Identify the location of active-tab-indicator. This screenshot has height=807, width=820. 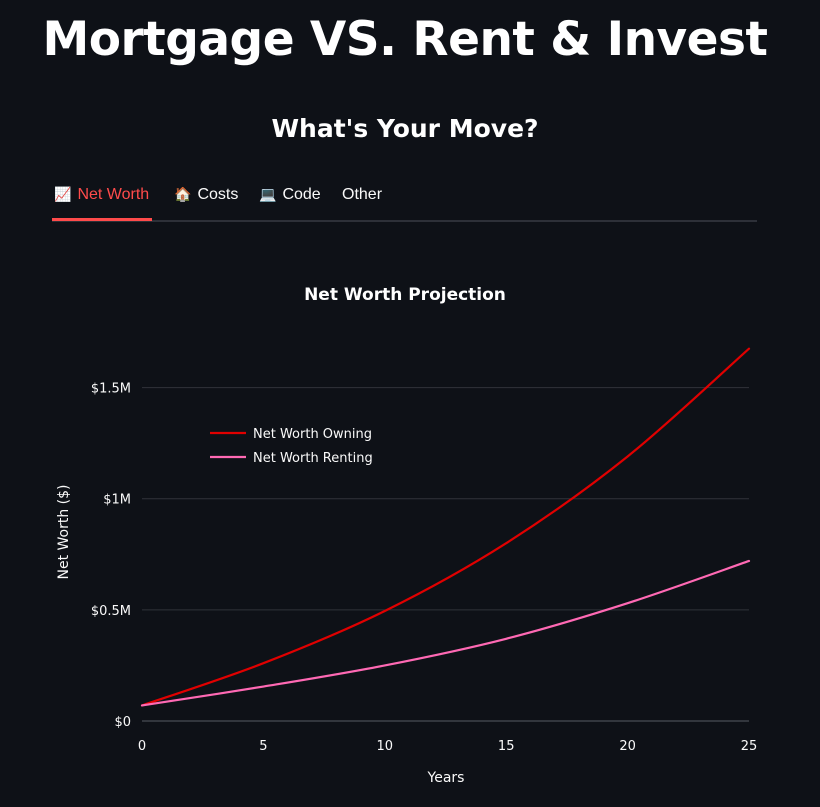
(102, 219).